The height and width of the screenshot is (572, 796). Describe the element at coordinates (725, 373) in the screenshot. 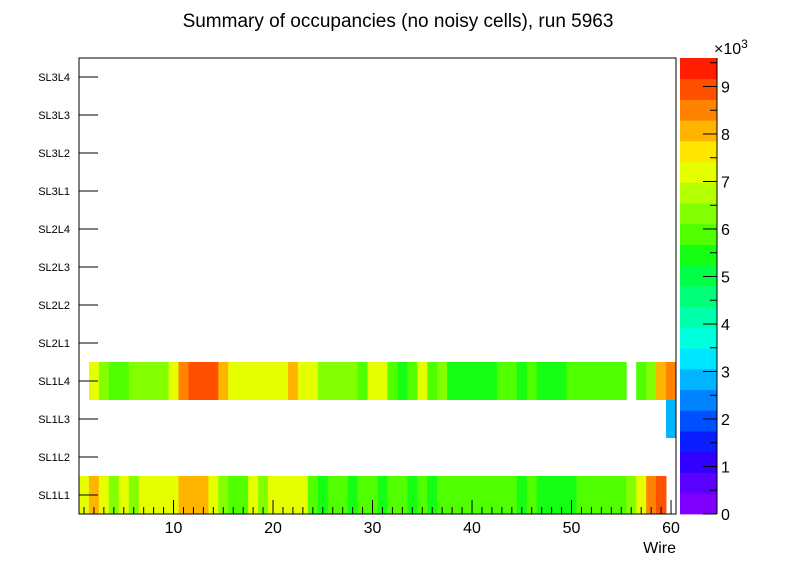

I see `color-scale-label-3: 3` at that location.